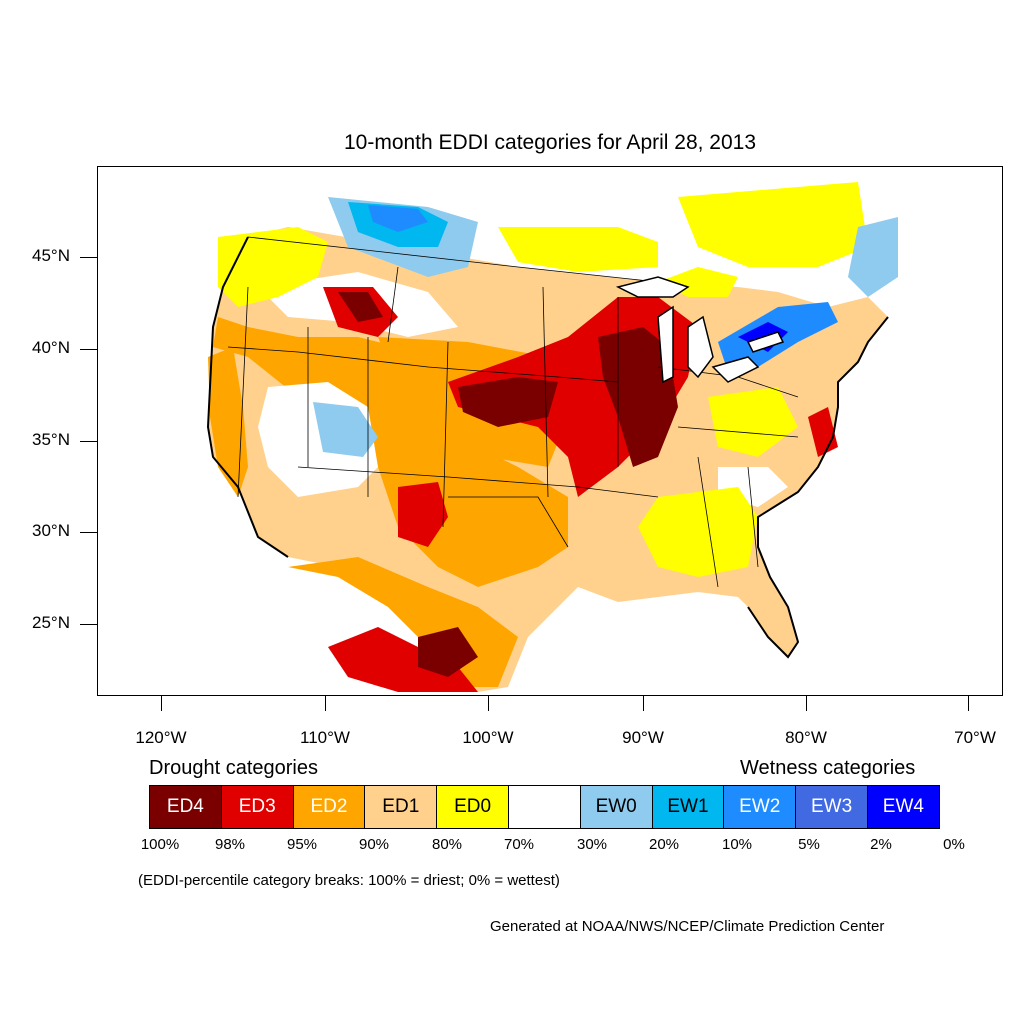 The height and width of the screenshot is (1024, 1024). What do you see at coordinates (161, 737) in the screenshot?
I see `lon-label-120w: 120°W` at bounding box center [161, 737].